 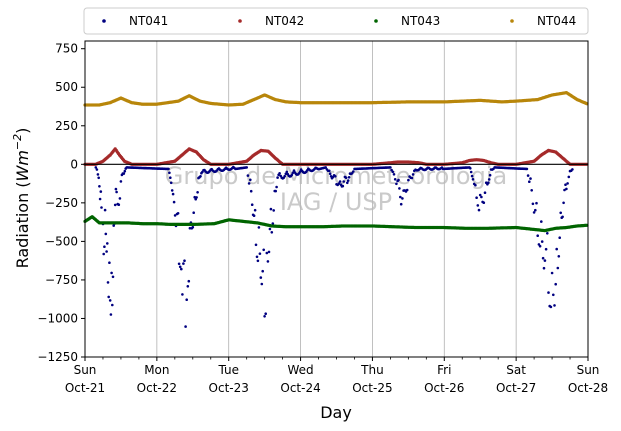 What do you see at coordinates (336, 412) in the screenshot?
I see `x-axis-title: Day` at bounding box center [336, 412].